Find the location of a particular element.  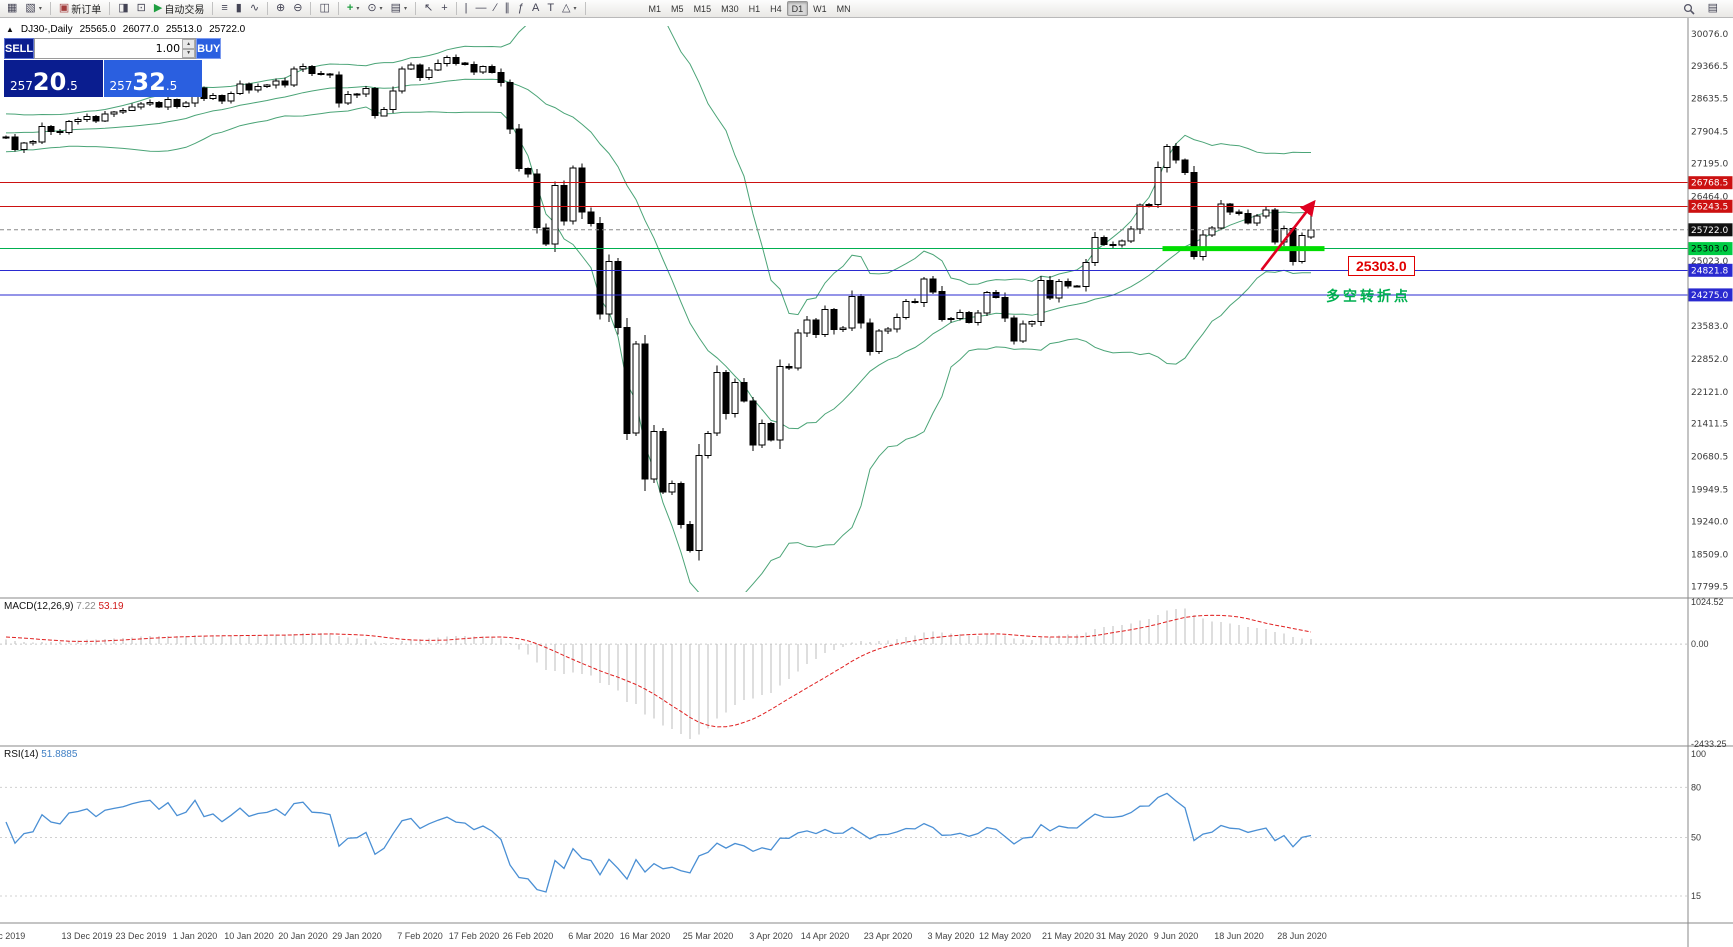

zoom-in-button: ⊕ is located at coordinates (280, 9).